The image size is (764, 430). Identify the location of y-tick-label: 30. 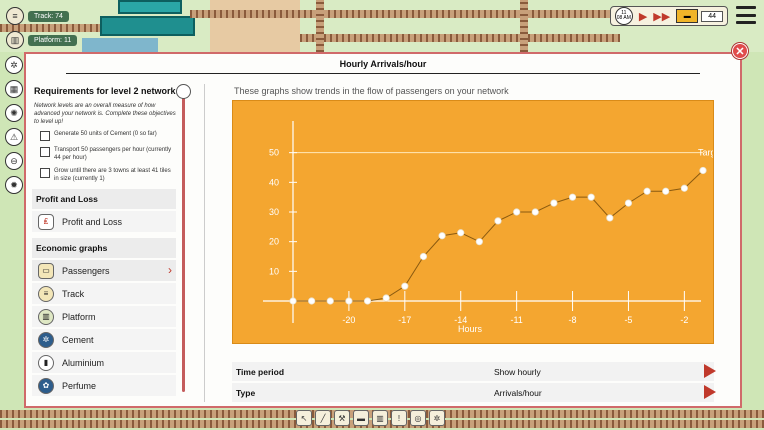
(274, 212).